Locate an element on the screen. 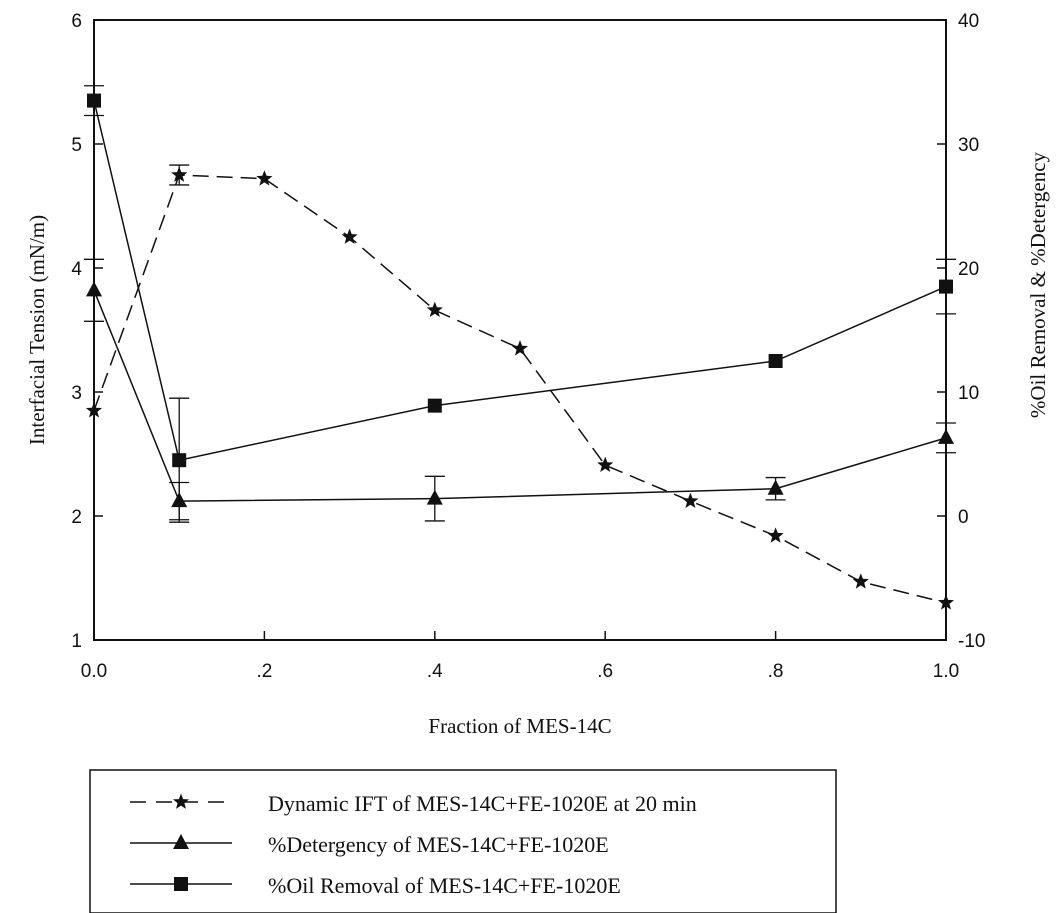  y-right-tick-label: 30 is located at coordinates (968, 145).